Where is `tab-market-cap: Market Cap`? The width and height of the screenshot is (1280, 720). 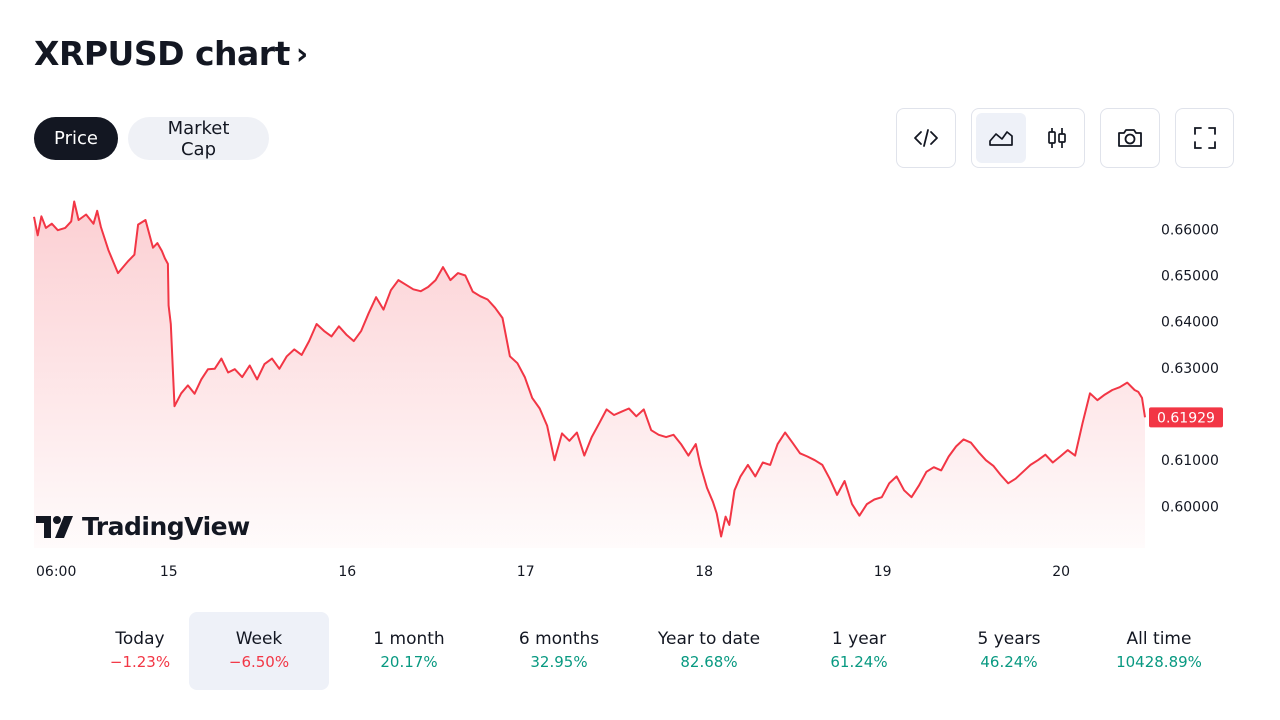 tab-market-cap: Market Cap is located at coordinates (198, 138).